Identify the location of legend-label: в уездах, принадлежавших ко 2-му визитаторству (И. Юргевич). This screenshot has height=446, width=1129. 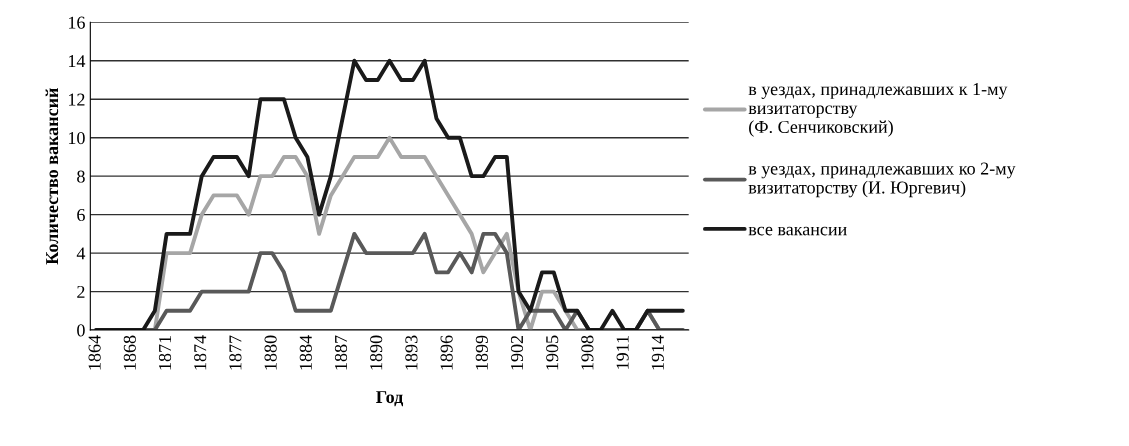
(882, 180).